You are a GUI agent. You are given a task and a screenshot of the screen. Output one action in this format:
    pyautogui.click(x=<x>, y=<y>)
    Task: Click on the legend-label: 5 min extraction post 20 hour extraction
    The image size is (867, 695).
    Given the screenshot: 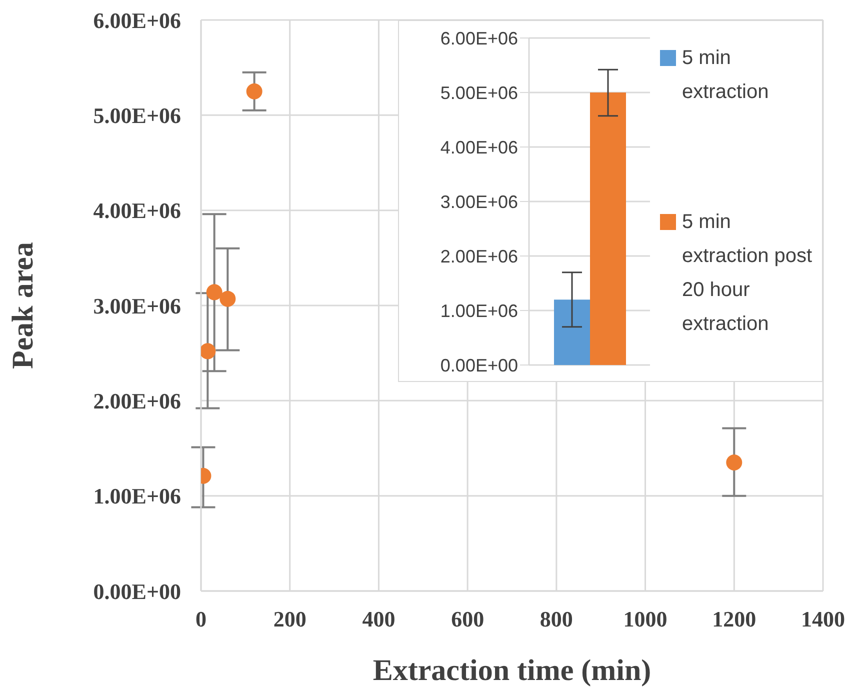 What is the action you would take?
    pyautogui.click(x=748, y=273)
    